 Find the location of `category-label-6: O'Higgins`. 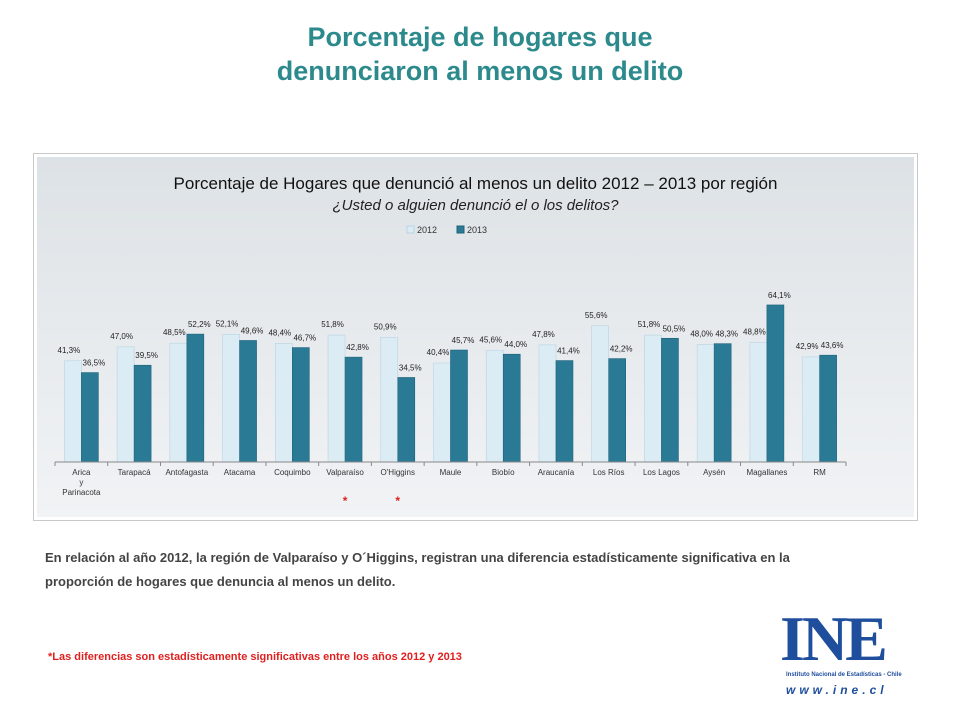

category-label-6: O'Higgins is located at coordinates (398, 472).